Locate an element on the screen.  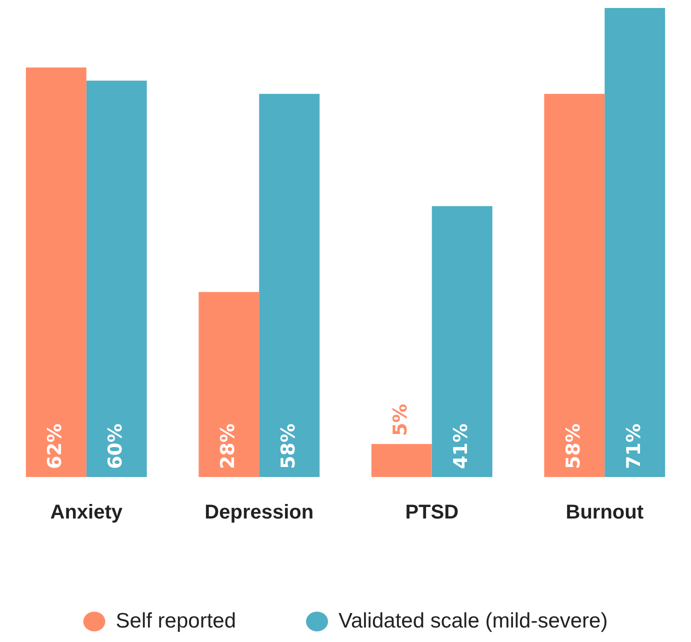
legend-label: Validated scale (mild-severe) is located at coordinates (473, 620).